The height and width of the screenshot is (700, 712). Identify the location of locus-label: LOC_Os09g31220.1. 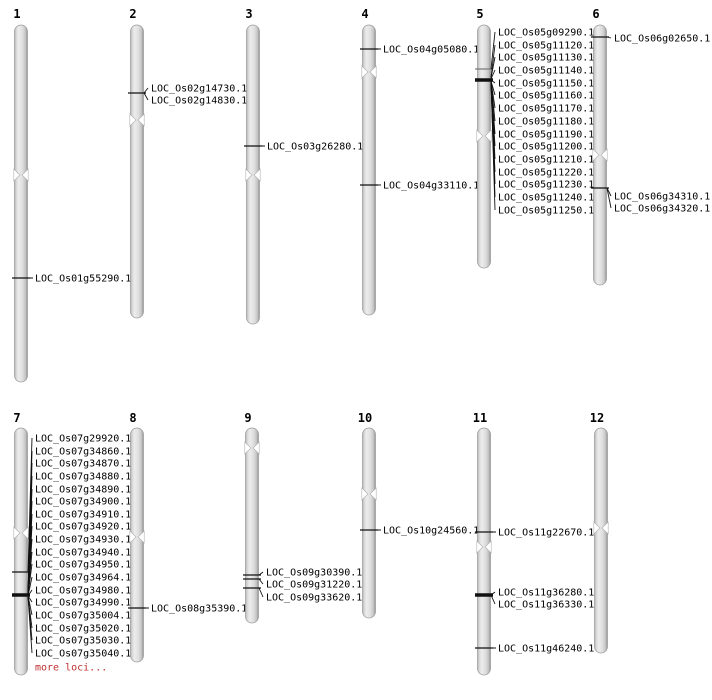
(314, 585).